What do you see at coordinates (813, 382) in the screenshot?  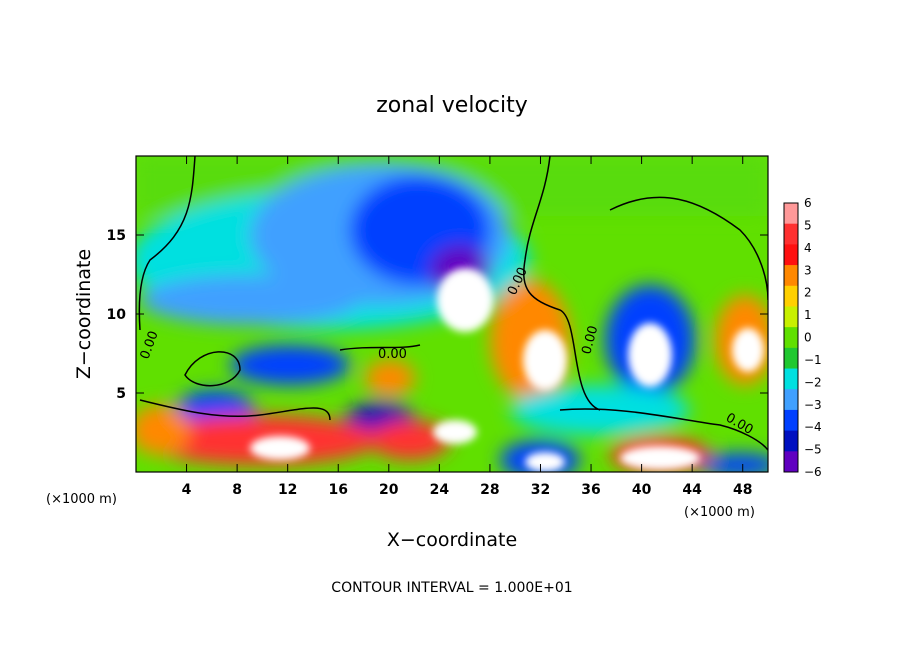 I see `colorbar-label: −2` at bounding box center [813, 382].